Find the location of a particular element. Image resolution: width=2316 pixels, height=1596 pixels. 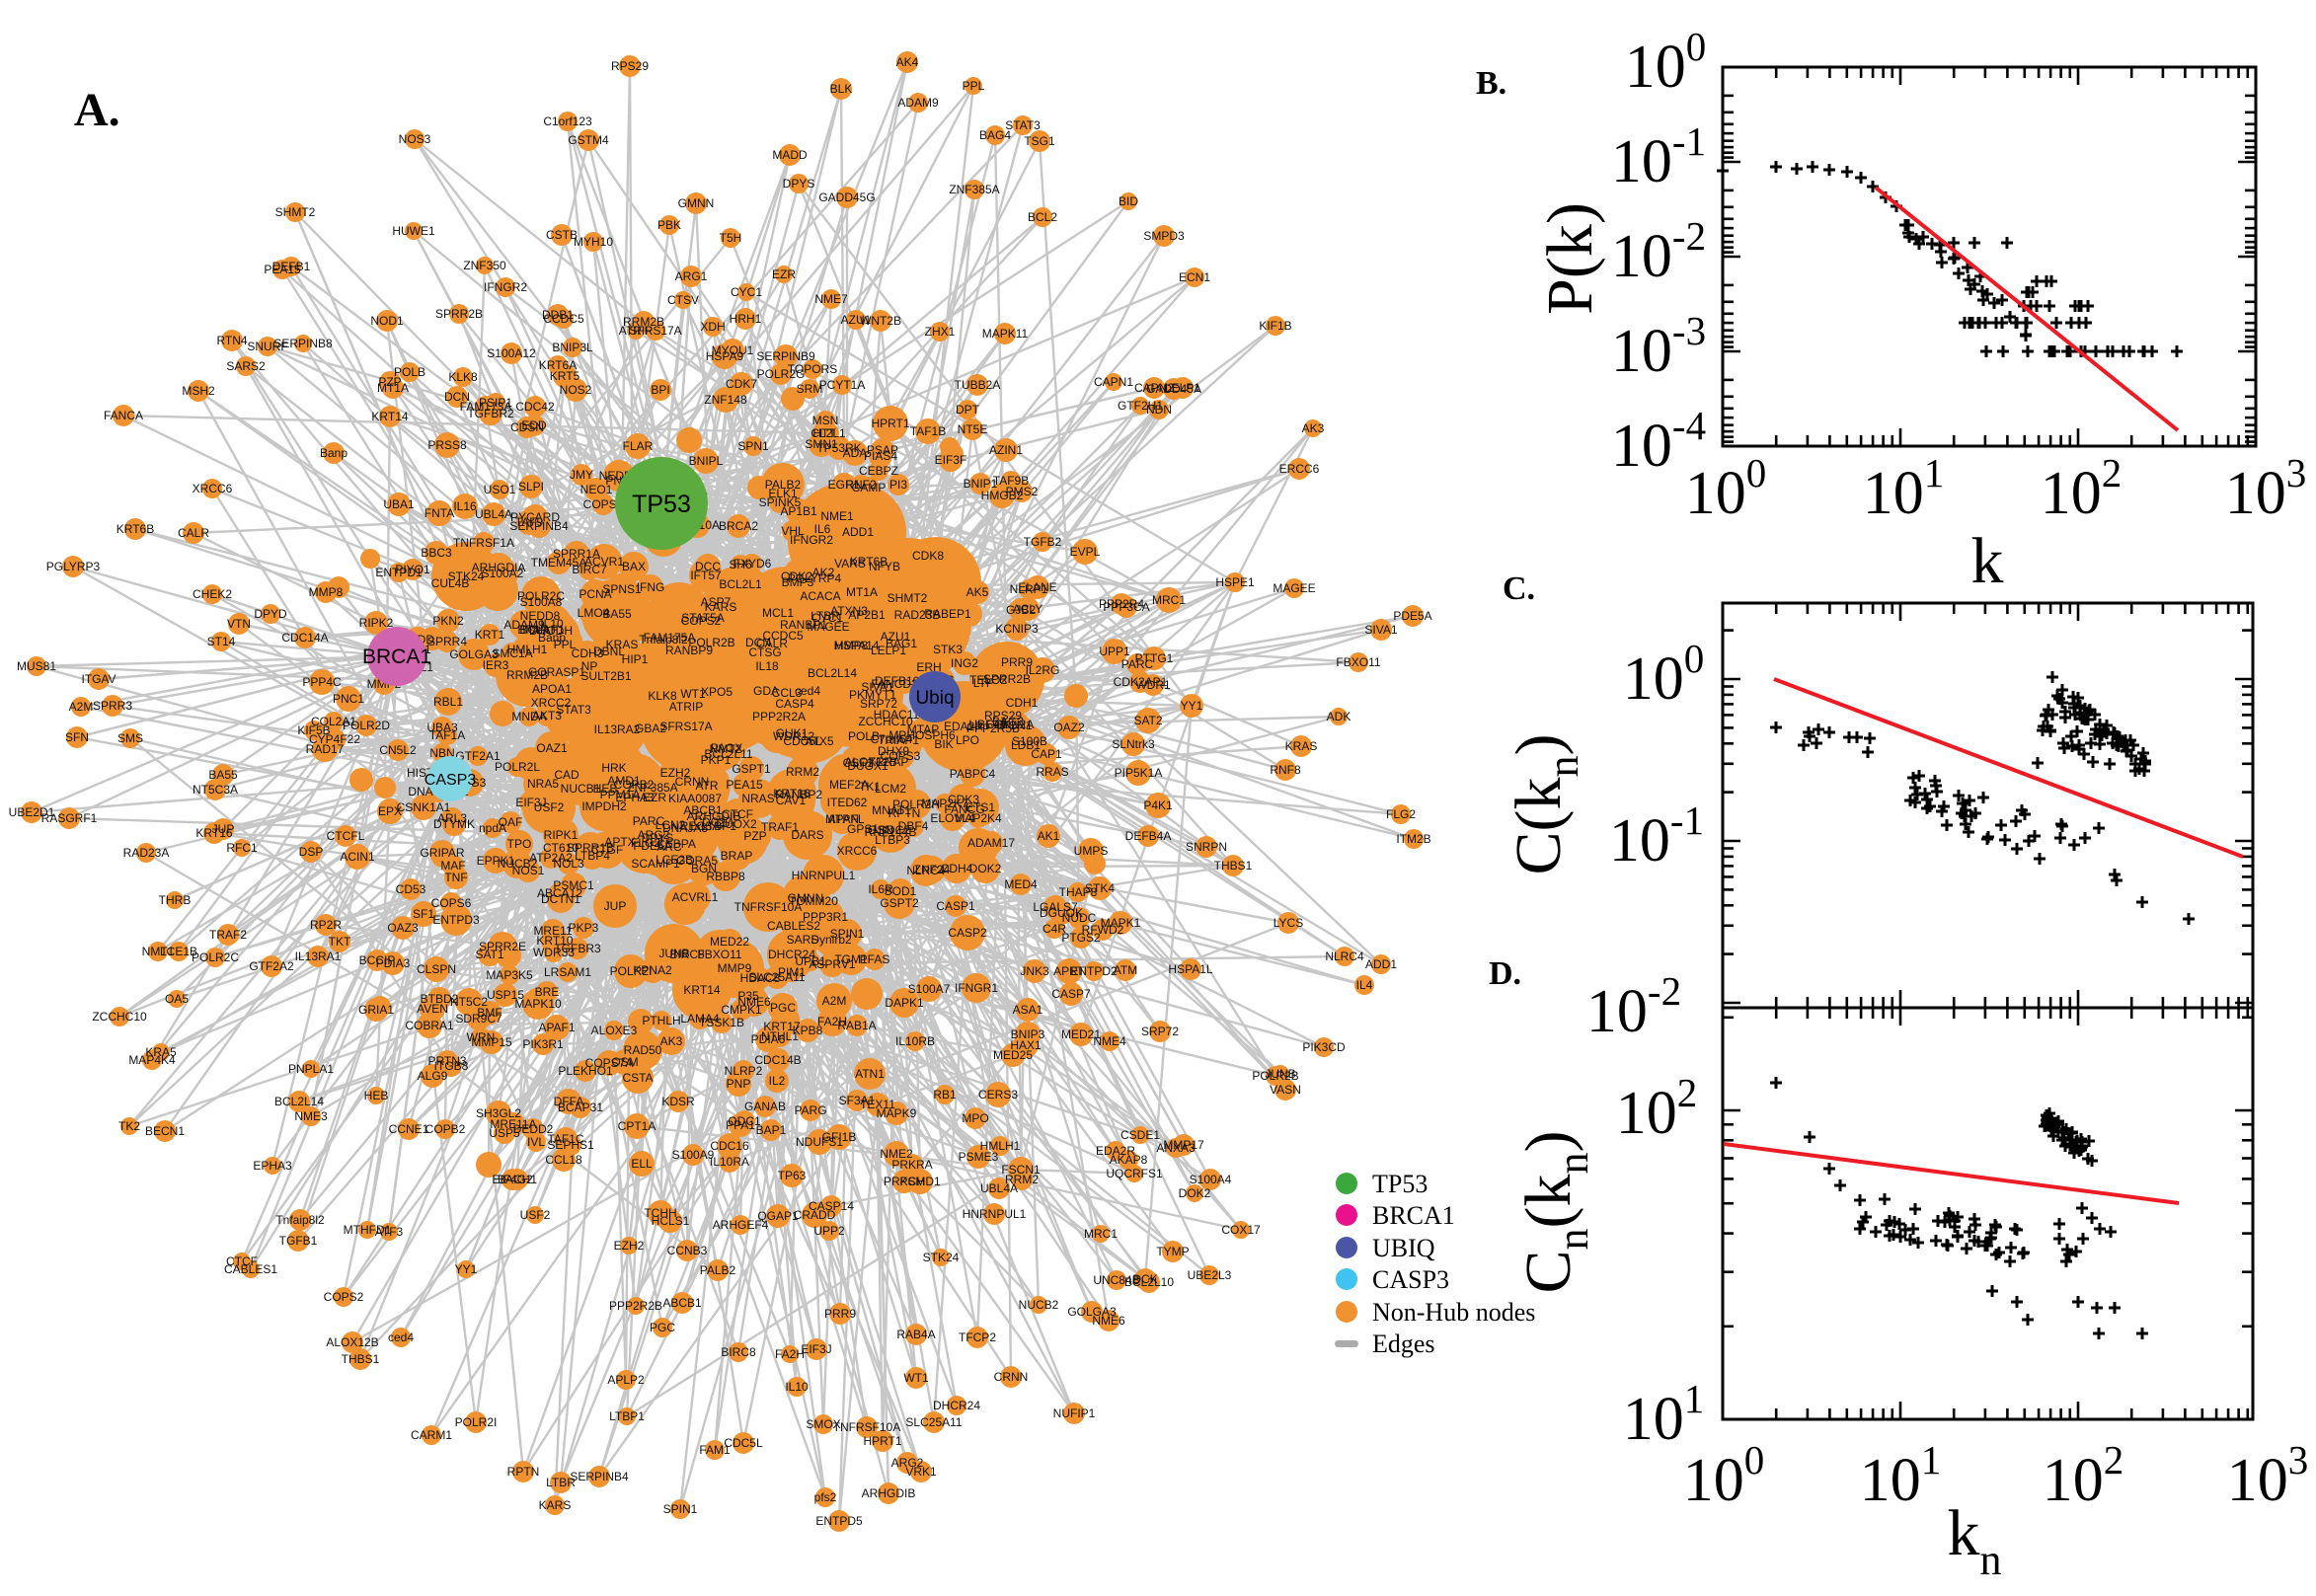

svg-text: ST14 is located at coordinates (221, 641).